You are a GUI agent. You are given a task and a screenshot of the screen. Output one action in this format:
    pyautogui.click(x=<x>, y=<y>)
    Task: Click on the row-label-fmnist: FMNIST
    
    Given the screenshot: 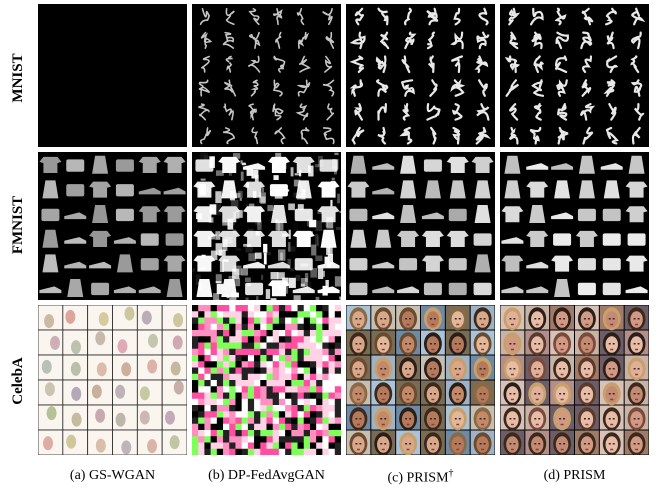 What is the action you would take?
    pyautogui.click(x=18, y=225)
    